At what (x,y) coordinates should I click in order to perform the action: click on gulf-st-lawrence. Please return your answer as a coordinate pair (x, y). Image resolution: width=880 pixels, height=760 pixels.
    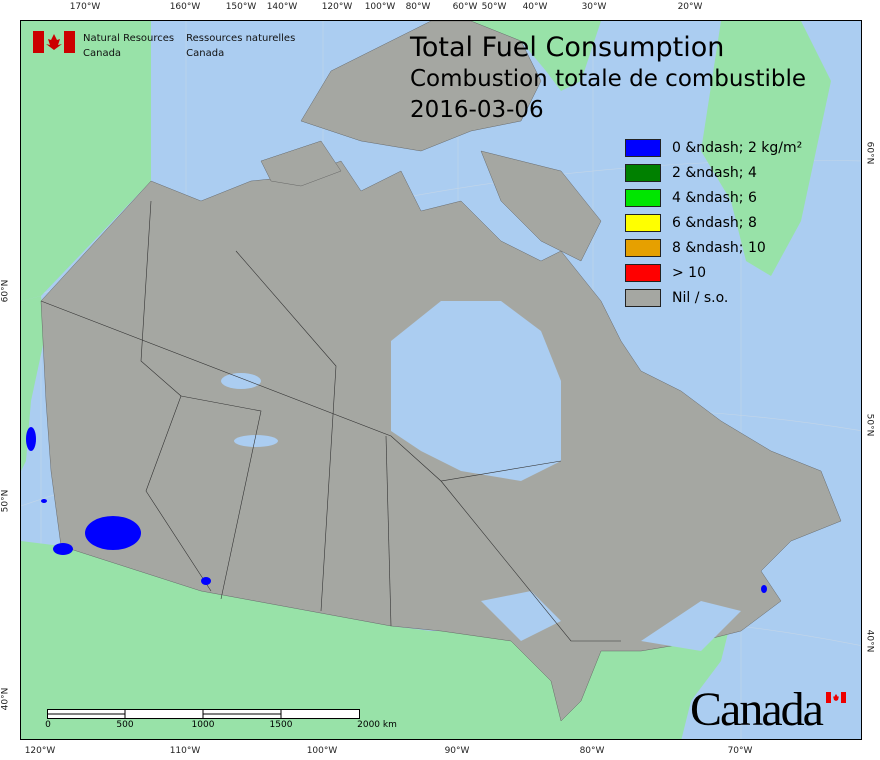
    Looking at the image, I should click on (691, 626).